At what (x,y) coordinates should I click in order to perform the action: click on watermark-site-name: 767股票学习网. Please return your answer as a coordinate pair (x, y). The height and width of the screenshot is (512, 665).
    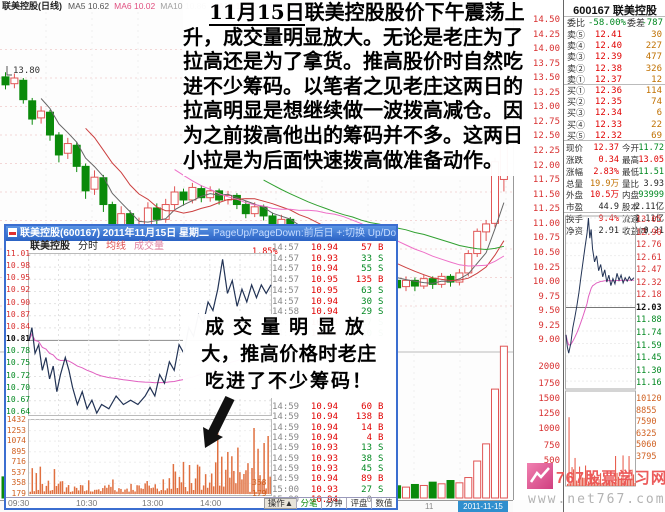
    Looking at the image, I should click on (610, 478).